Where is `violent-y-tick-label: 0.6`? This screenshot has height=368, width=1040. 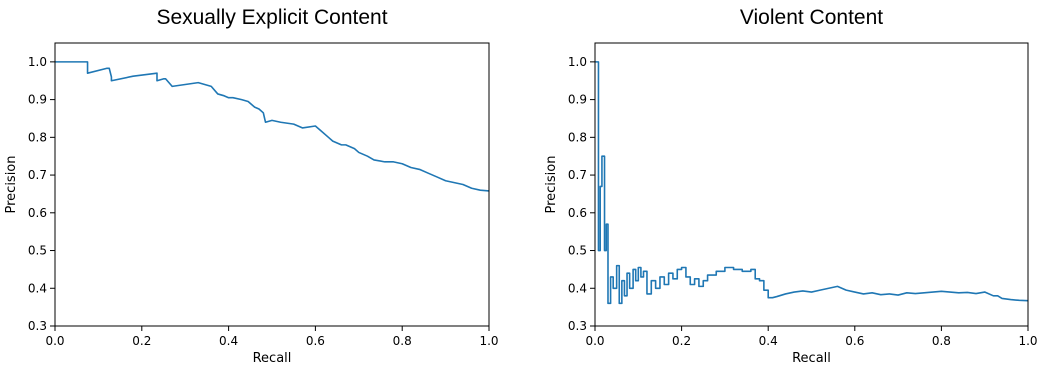
violent-y-tick-label: 0.6 is located at coordinates (577, 213).